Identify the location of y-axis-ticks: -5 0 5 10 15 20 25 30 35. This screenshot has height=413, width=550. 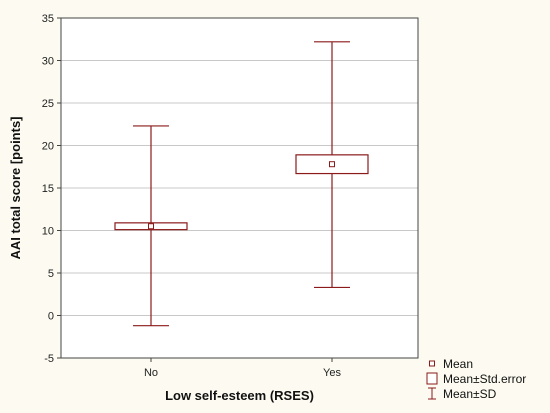
(51, 189).